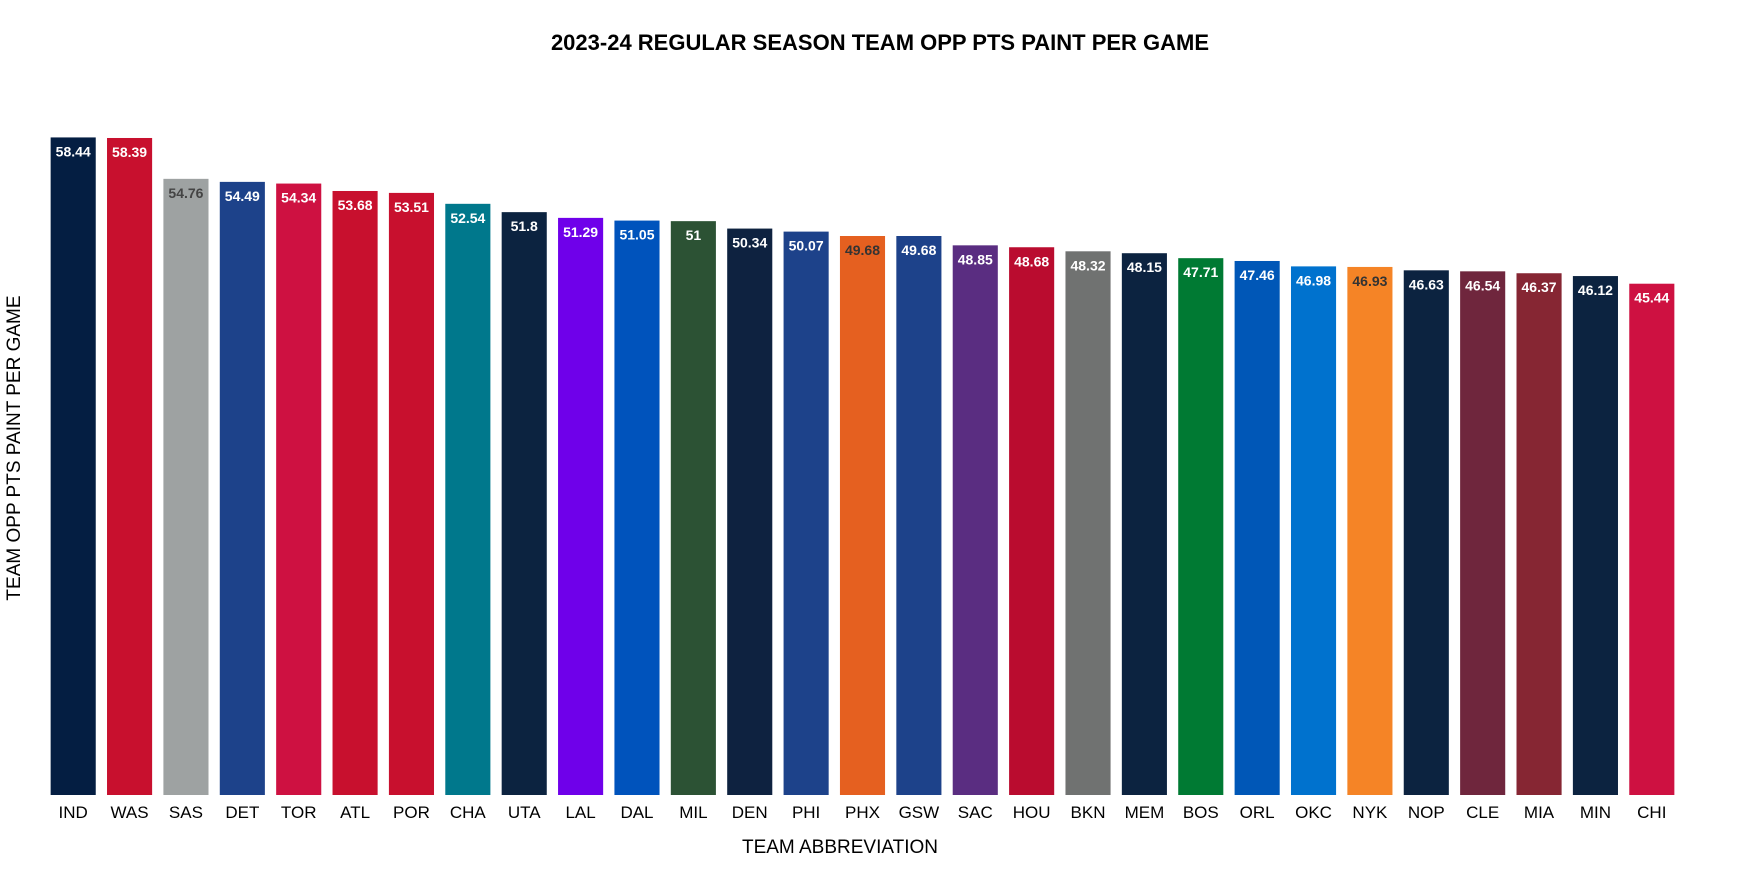 This screenshot has width=1750, height=875. I want to click on bar-phx, so click(862, 515).